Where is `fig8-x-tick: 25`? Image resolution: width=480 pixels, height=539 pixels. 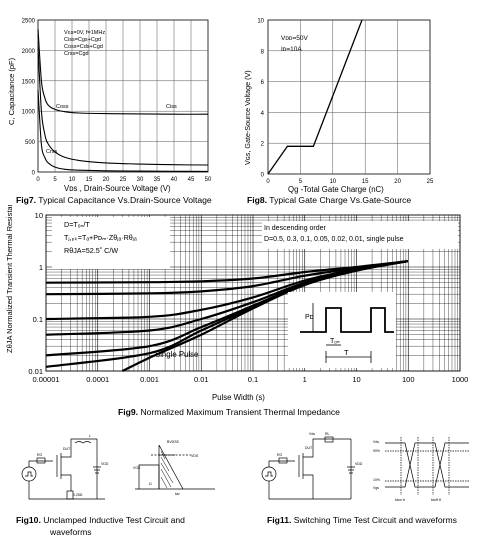
fig8-x-tick: 25 is located at coordinates (430, 182).